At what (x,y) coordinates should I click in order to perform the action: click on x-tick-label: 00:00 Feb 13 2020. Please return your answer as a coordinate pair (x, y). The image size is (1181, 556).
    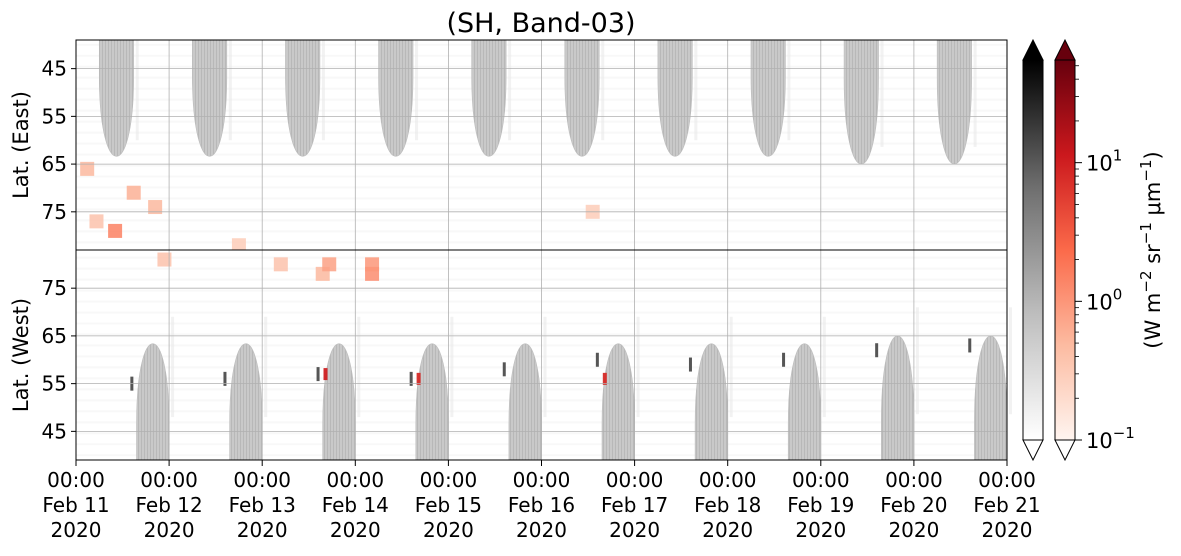
    Looking at the image, I should click on (262, 505).